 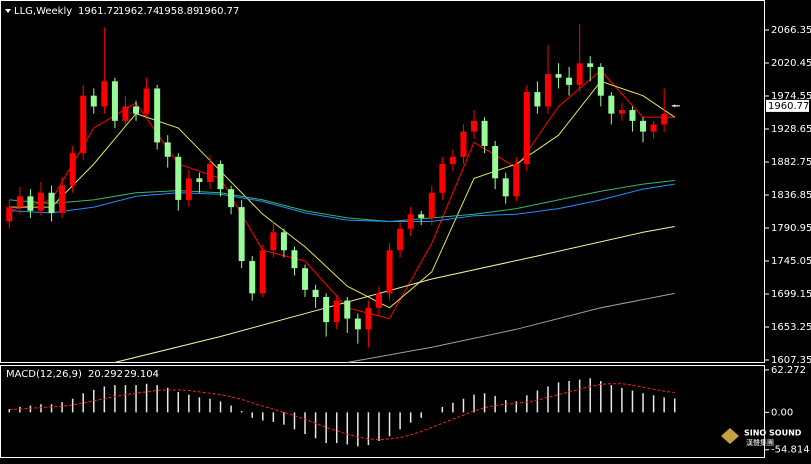 I want to click on signal-value: 29.104, so click(x=141, y=374).